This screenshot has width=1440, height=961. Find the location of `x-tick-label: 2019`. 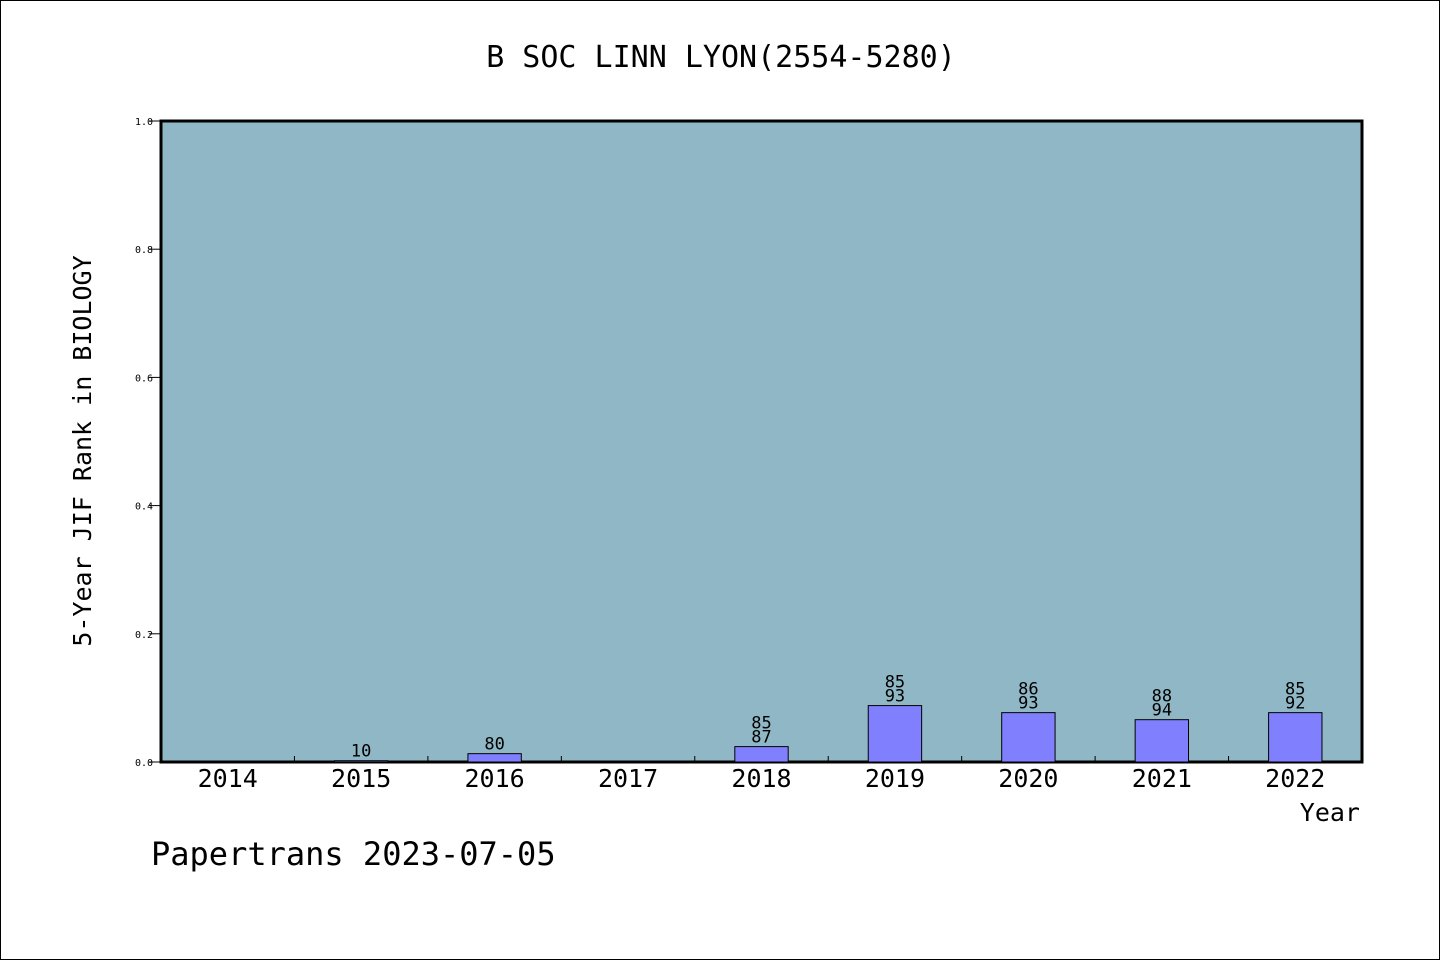

x-tick-label: 2019 is located at coordinates (895, 778).